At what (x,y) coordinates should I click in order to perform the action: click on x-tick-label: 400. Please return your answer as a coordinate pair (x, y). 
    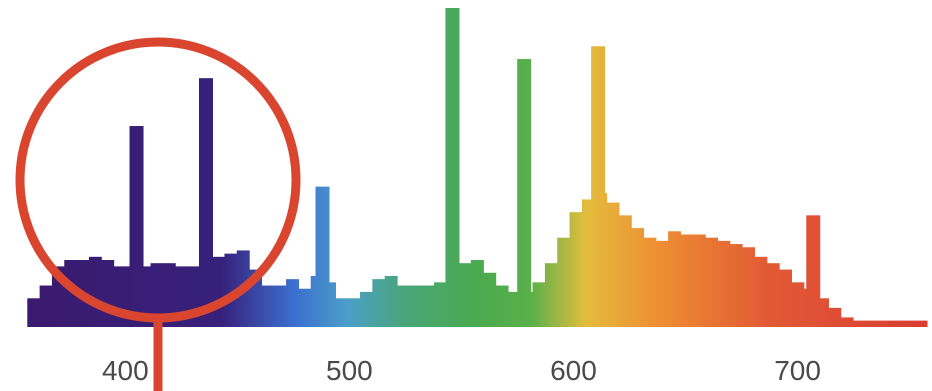
    Looking at the image, I should click on (125, 370).